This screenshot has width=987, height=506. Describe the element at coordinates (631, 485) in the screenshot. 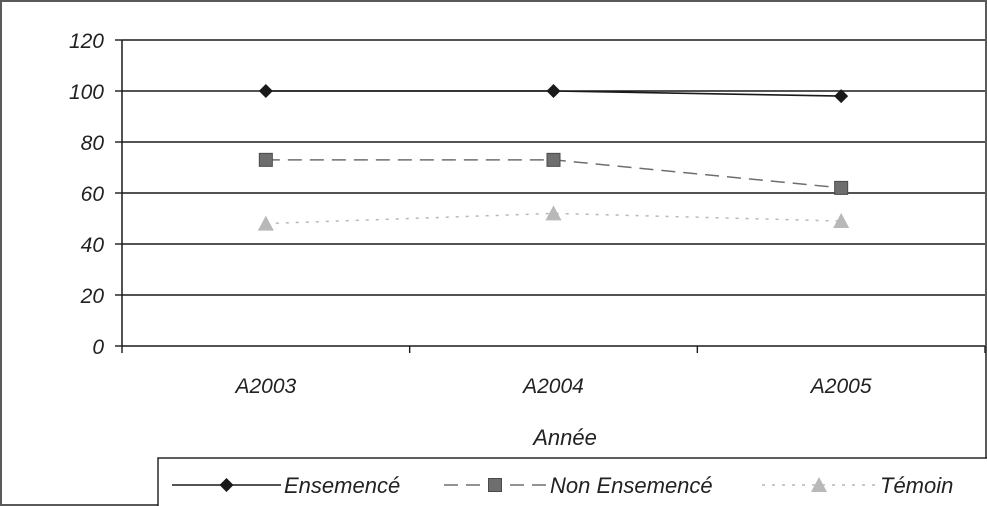

I see `legend-label: Non Ensemencé` at that location.